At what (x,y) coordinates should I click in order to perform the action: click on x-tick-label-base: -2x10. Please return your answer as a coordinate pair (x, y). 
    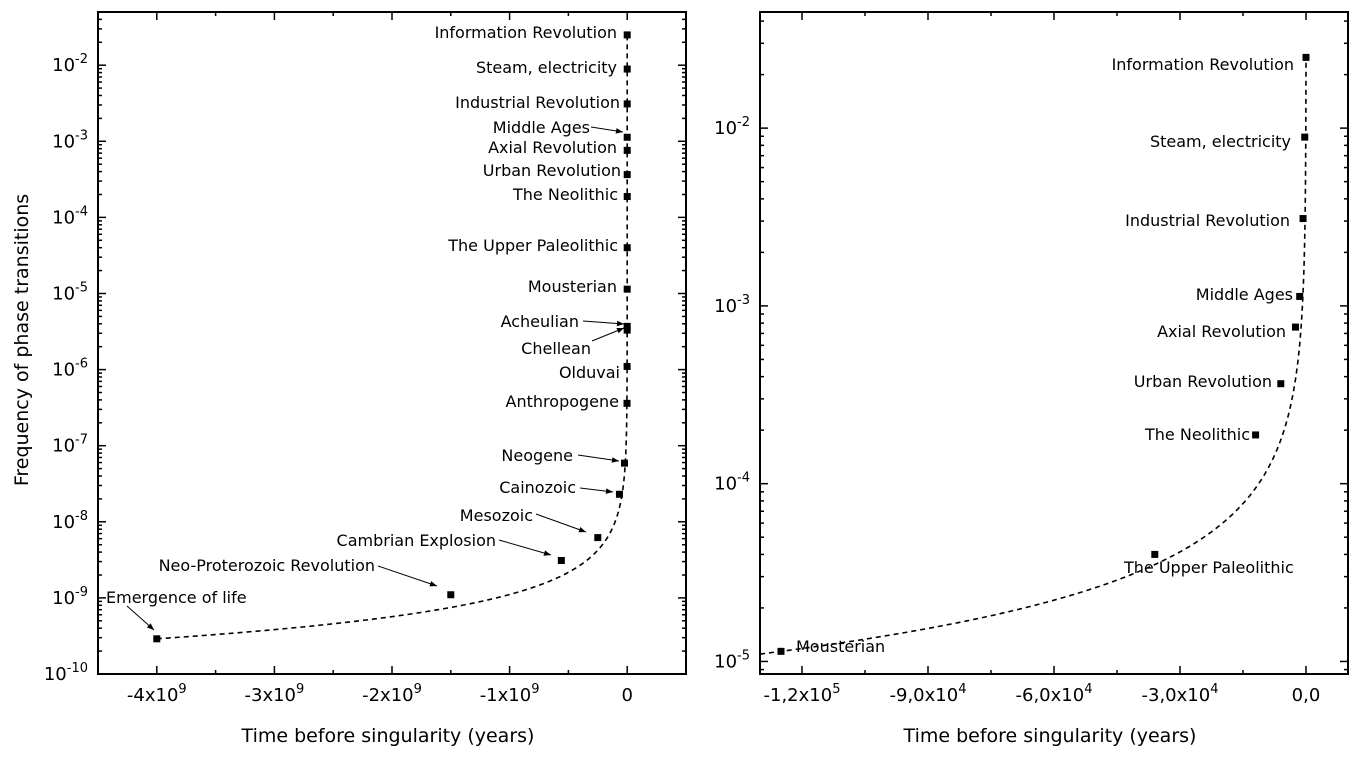
    Looking at the image, I should click on (388, 695).